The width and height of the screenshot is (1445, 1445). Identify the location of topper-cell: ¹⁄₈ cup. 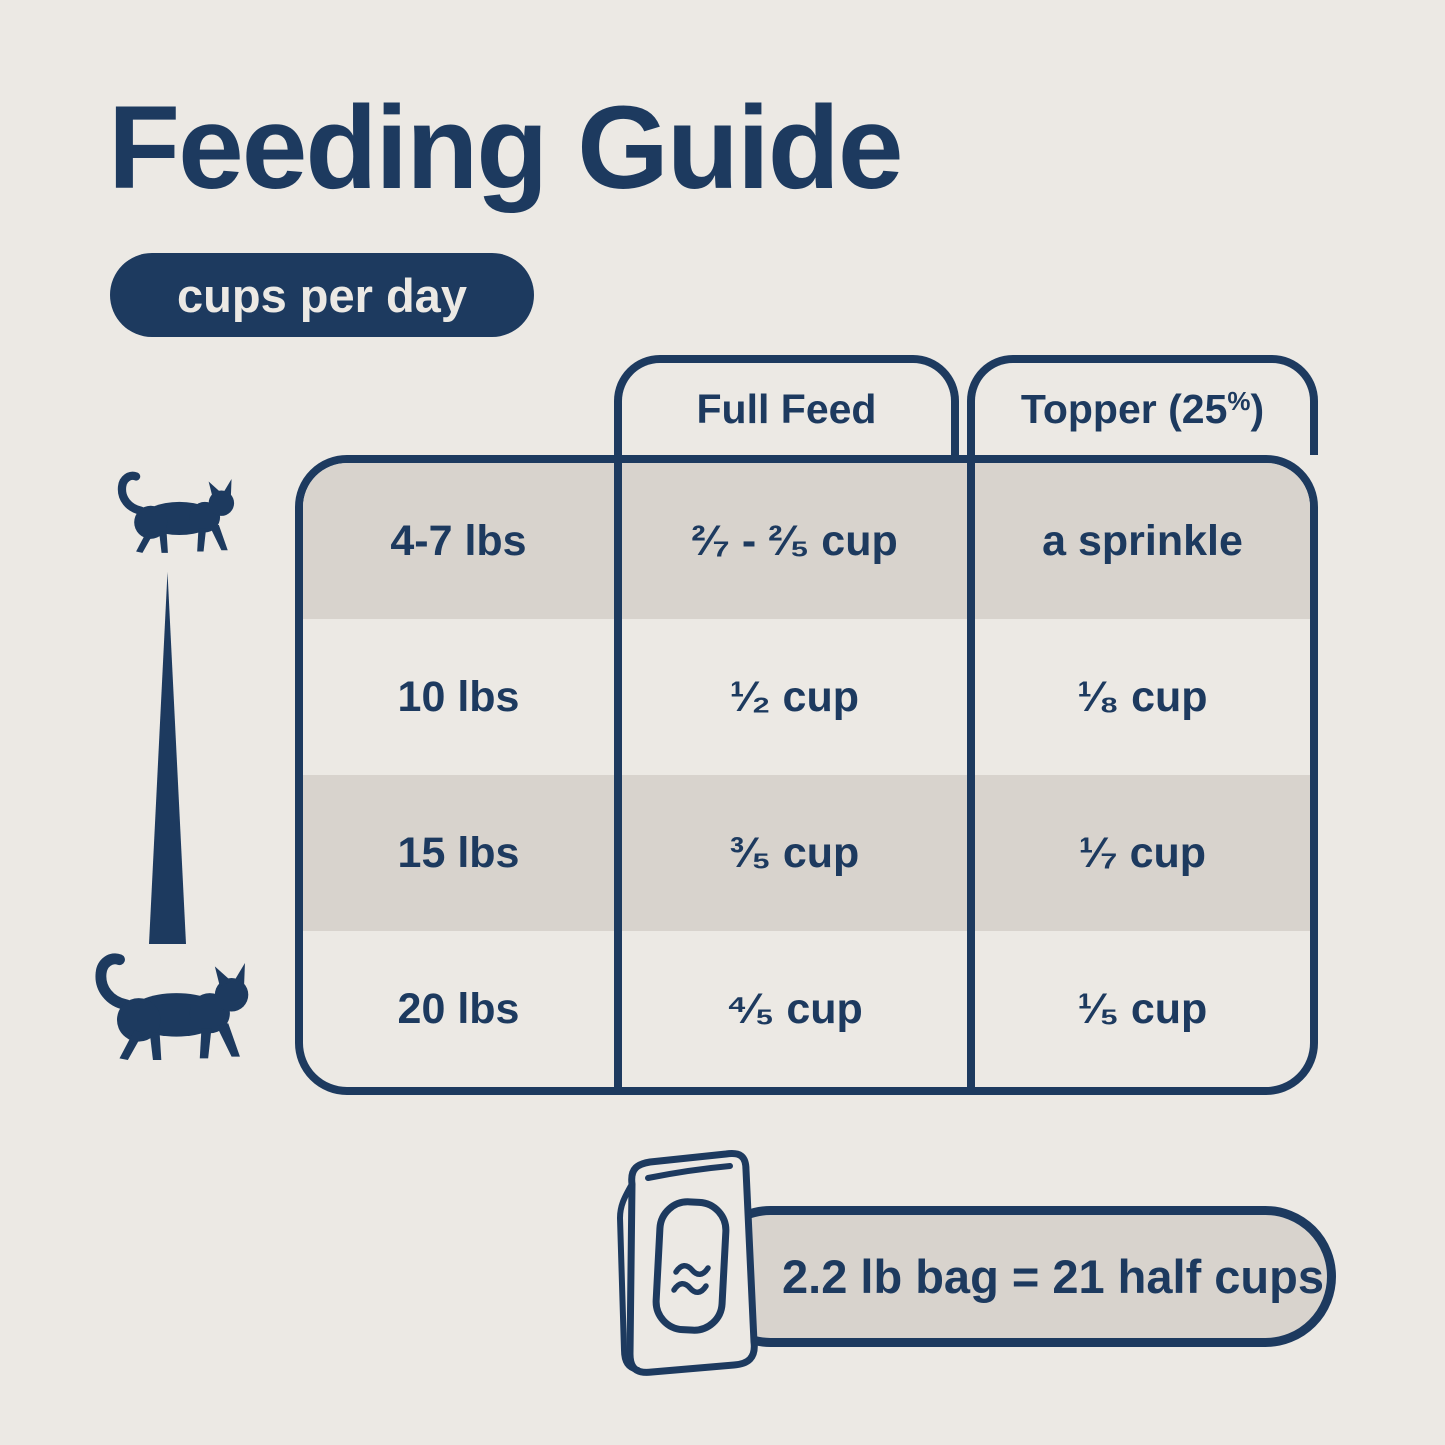
(1142, 696).